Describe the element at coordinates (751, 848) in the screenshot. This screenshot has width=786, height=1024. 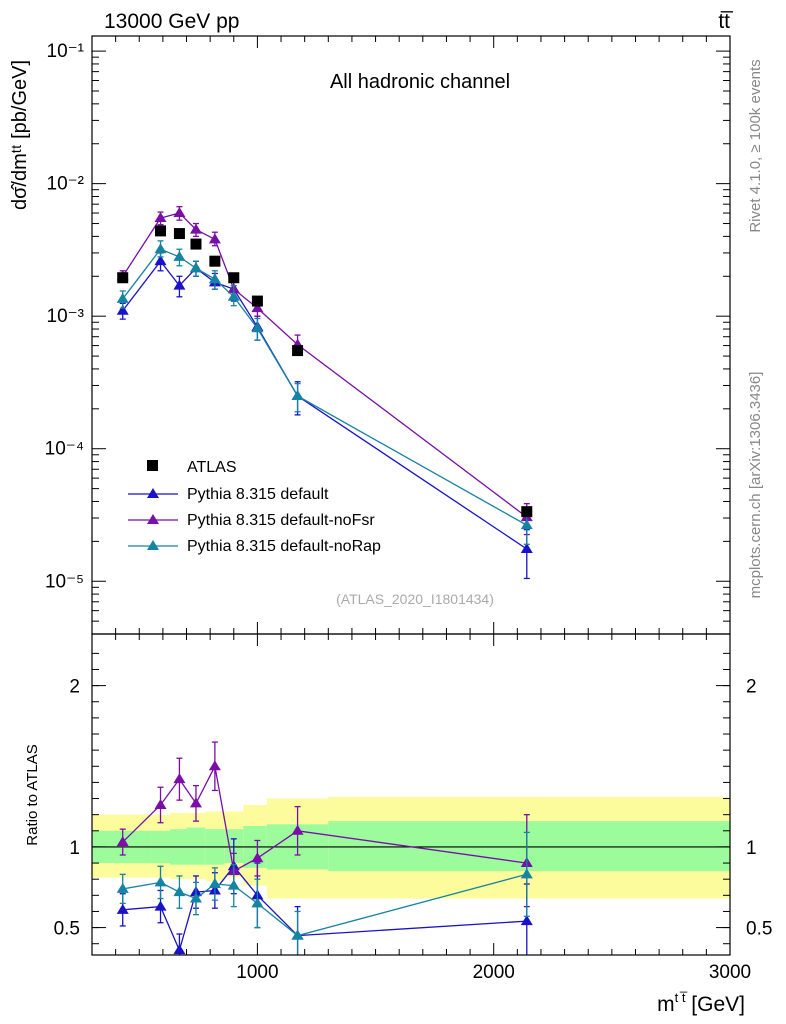
I see `ratio-y-tick-label-right: 1` at that location.